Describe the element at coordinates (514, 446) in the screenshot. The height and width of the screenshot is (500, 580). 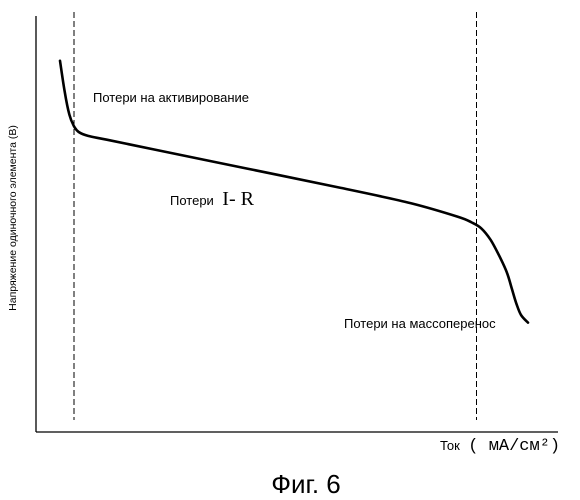
I see `x-axis-label-unit: ( мА/см²)` at that location.